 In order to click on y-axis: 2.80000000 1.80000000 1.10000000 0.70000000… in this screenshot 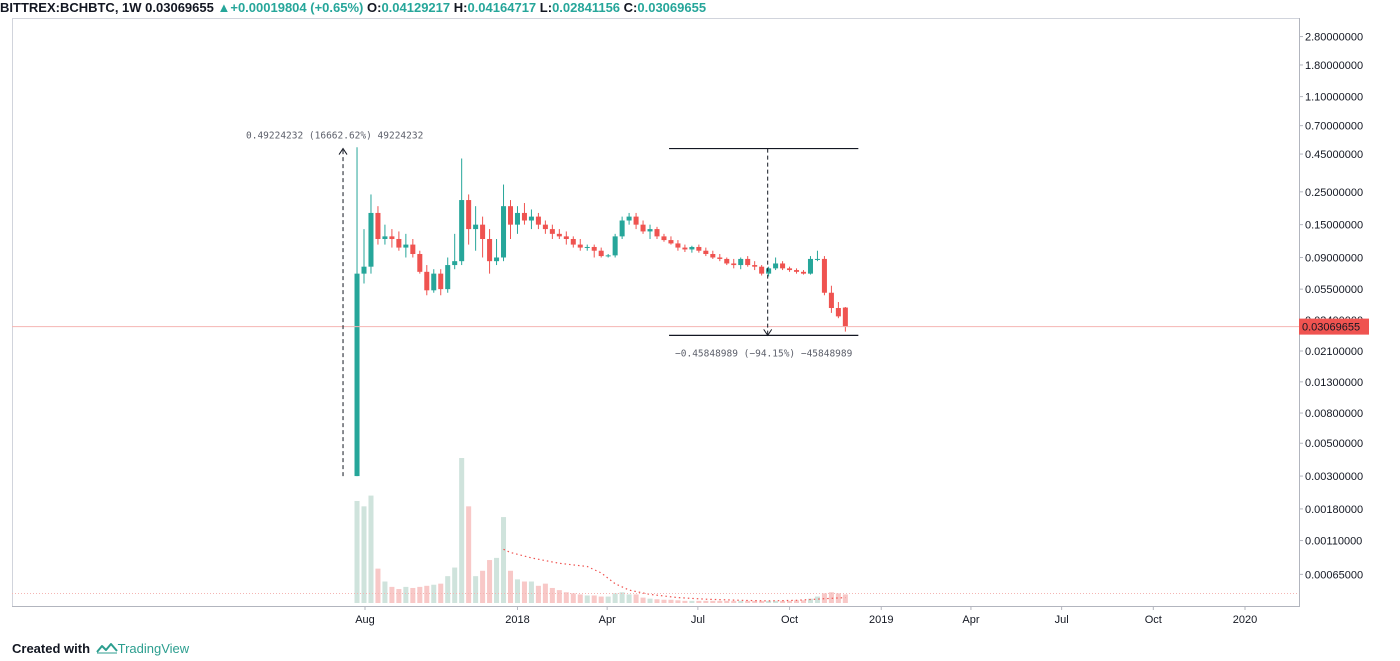, I will do `click(1331, 306)`.